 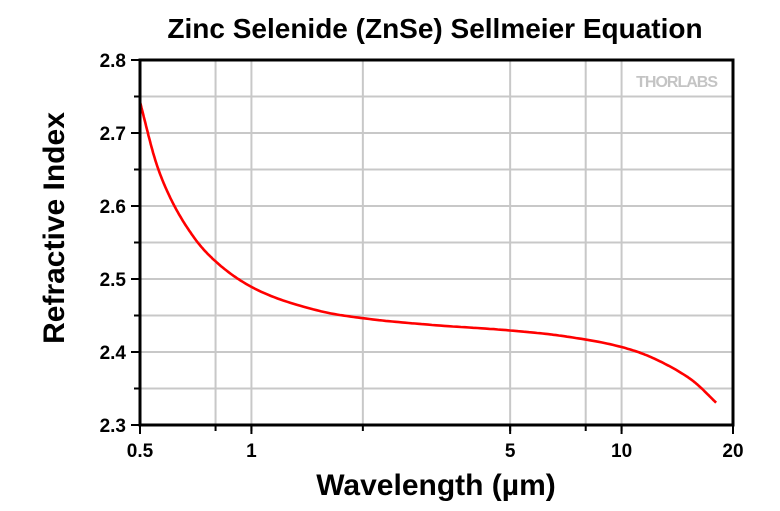 I want to click on watermark-text: THORLABS, so click(x=677, y=82).